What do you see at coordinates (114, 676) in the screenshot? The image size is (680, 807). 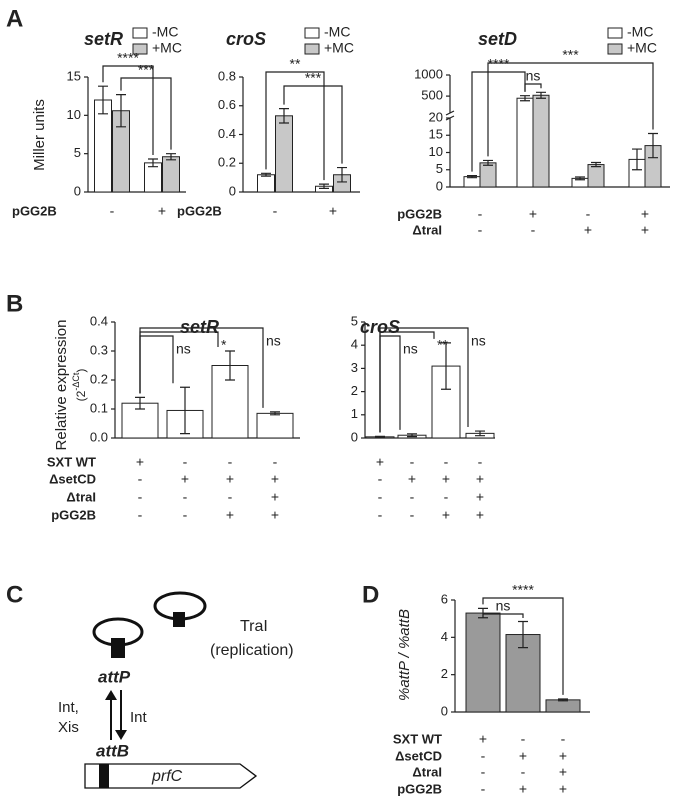 I see `label: attP` at bounding box center [114, 676].